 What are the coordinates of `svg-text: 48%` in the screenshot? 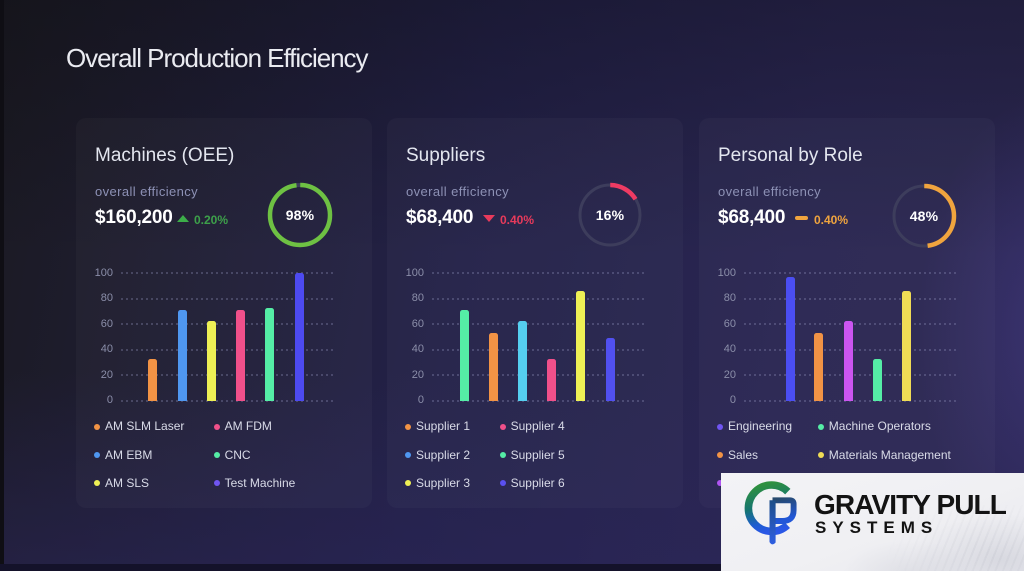 It's located at (924, 216).